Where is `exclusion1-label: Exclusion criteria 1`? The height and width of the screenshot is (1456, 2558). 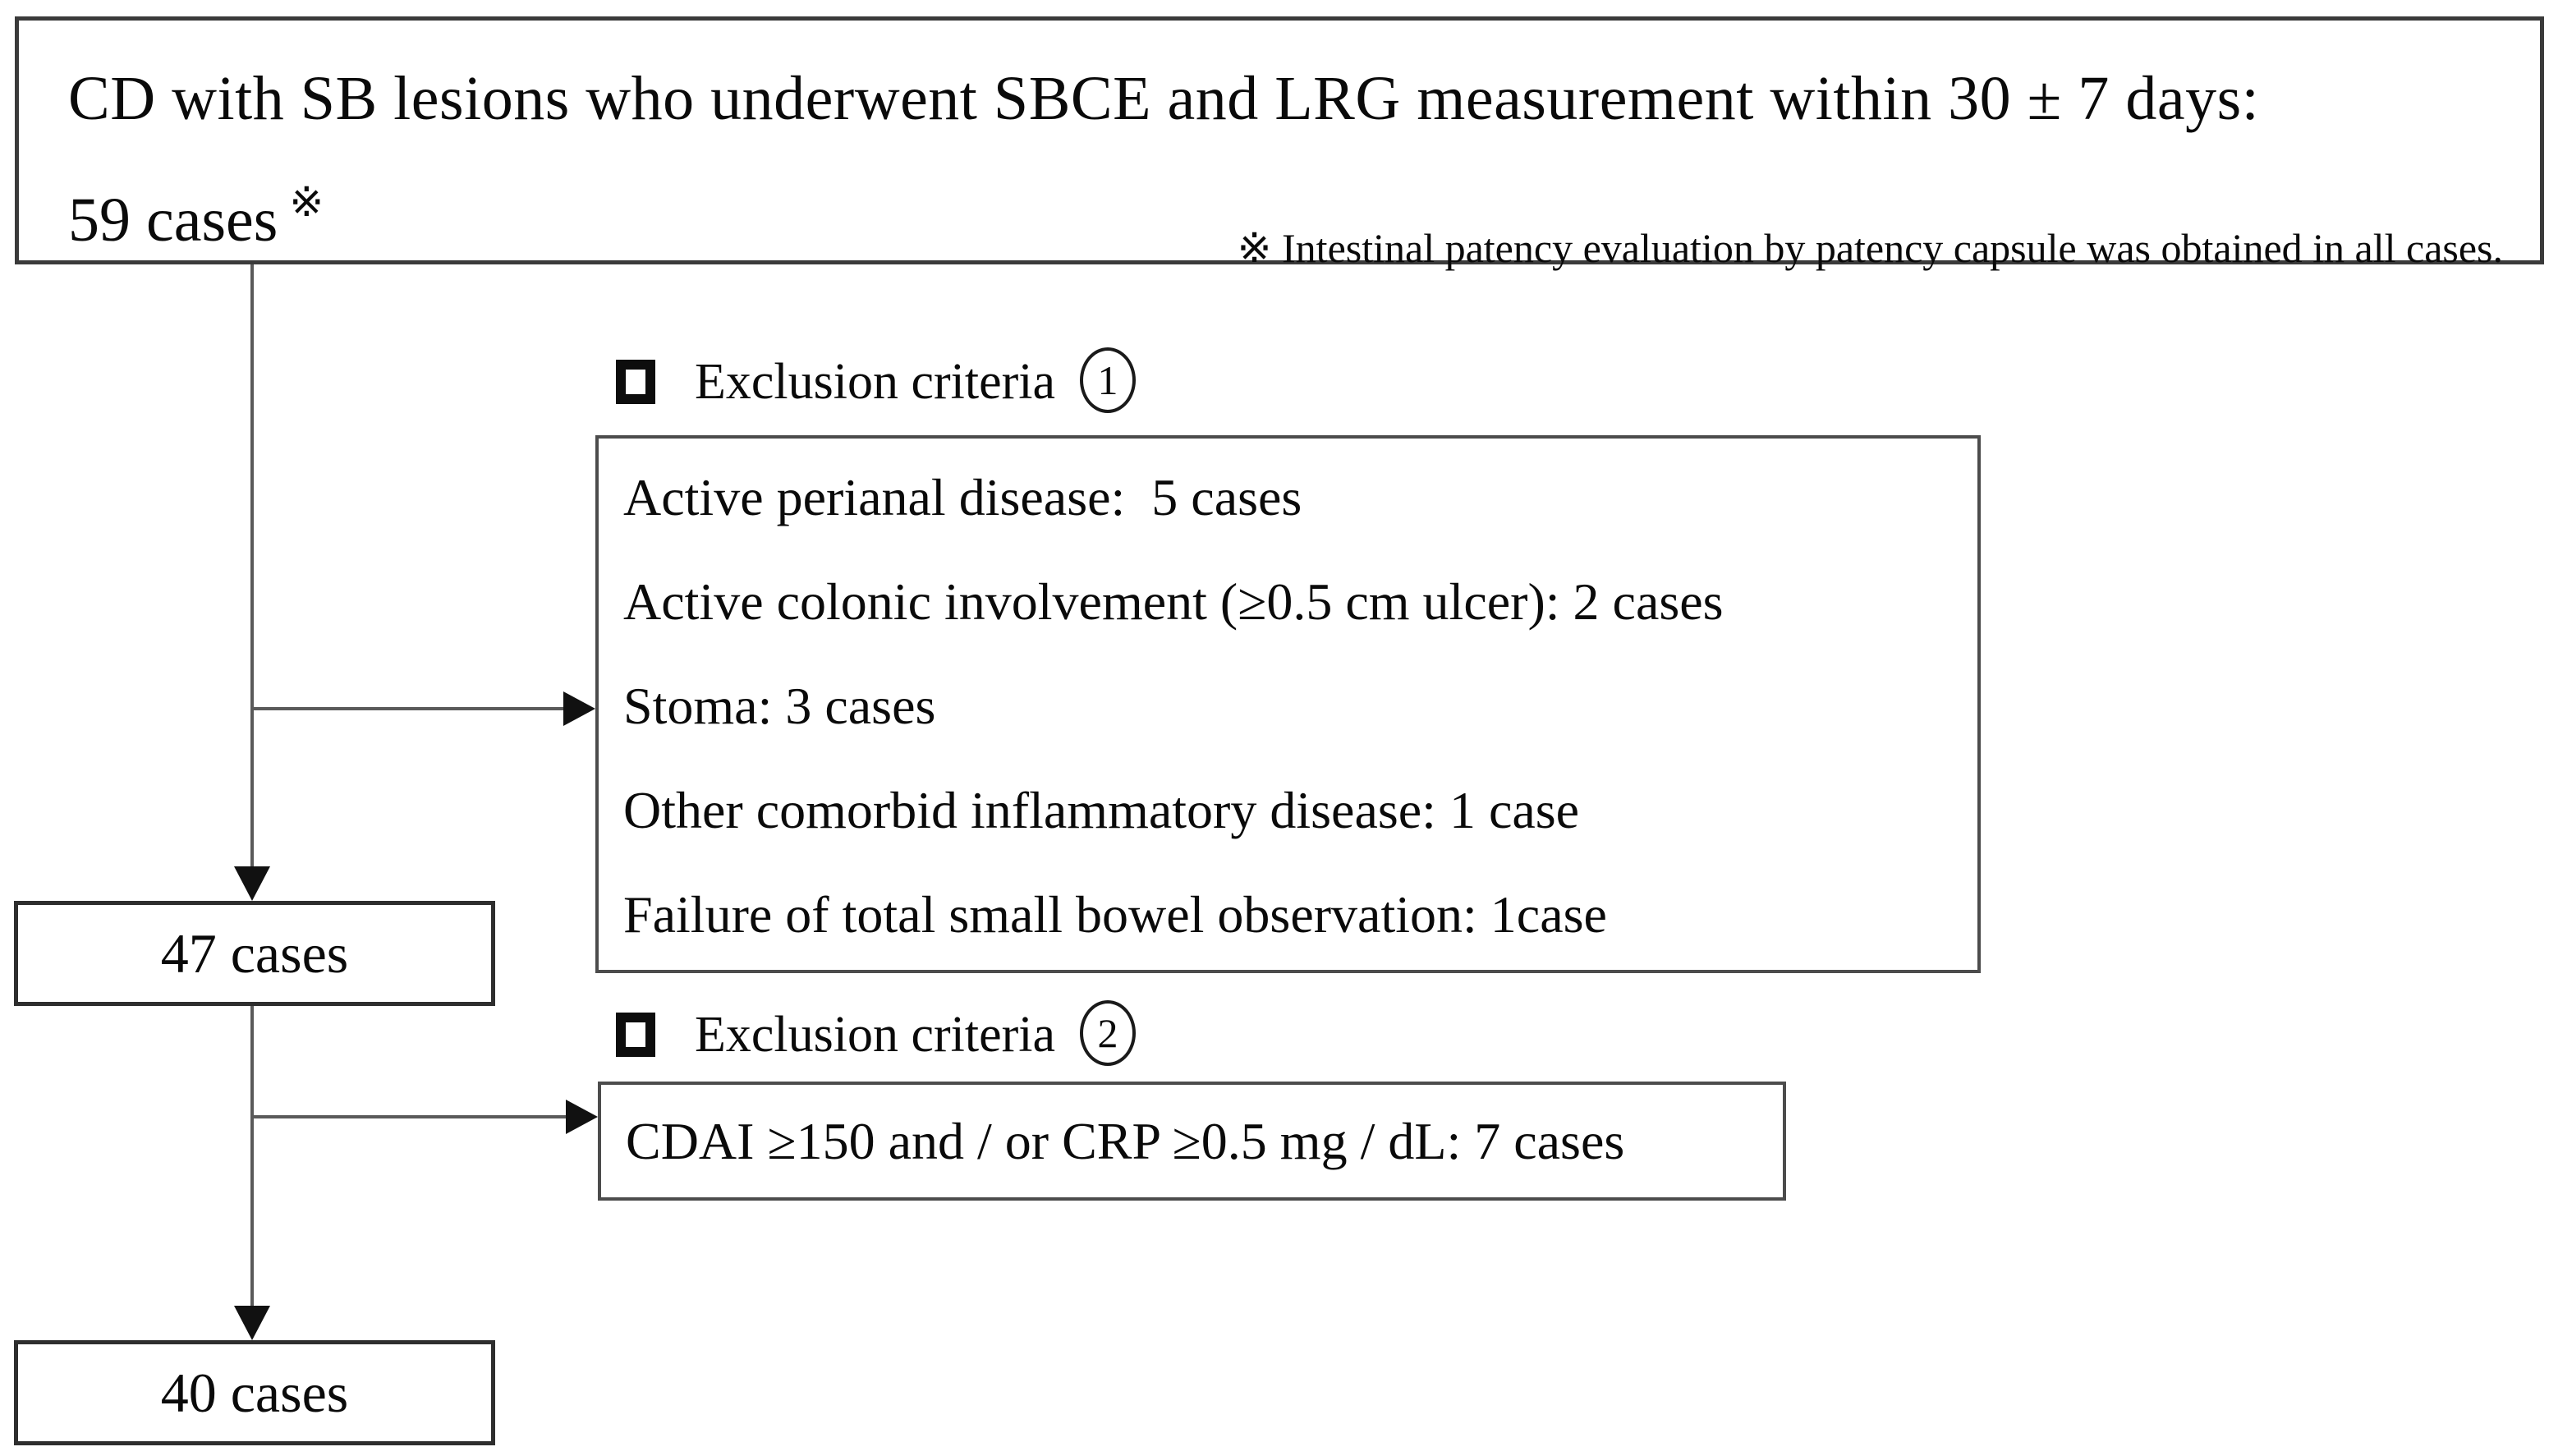
exclusion1-label: Exclusion criteria 1 is located at coordinates (876, 382).